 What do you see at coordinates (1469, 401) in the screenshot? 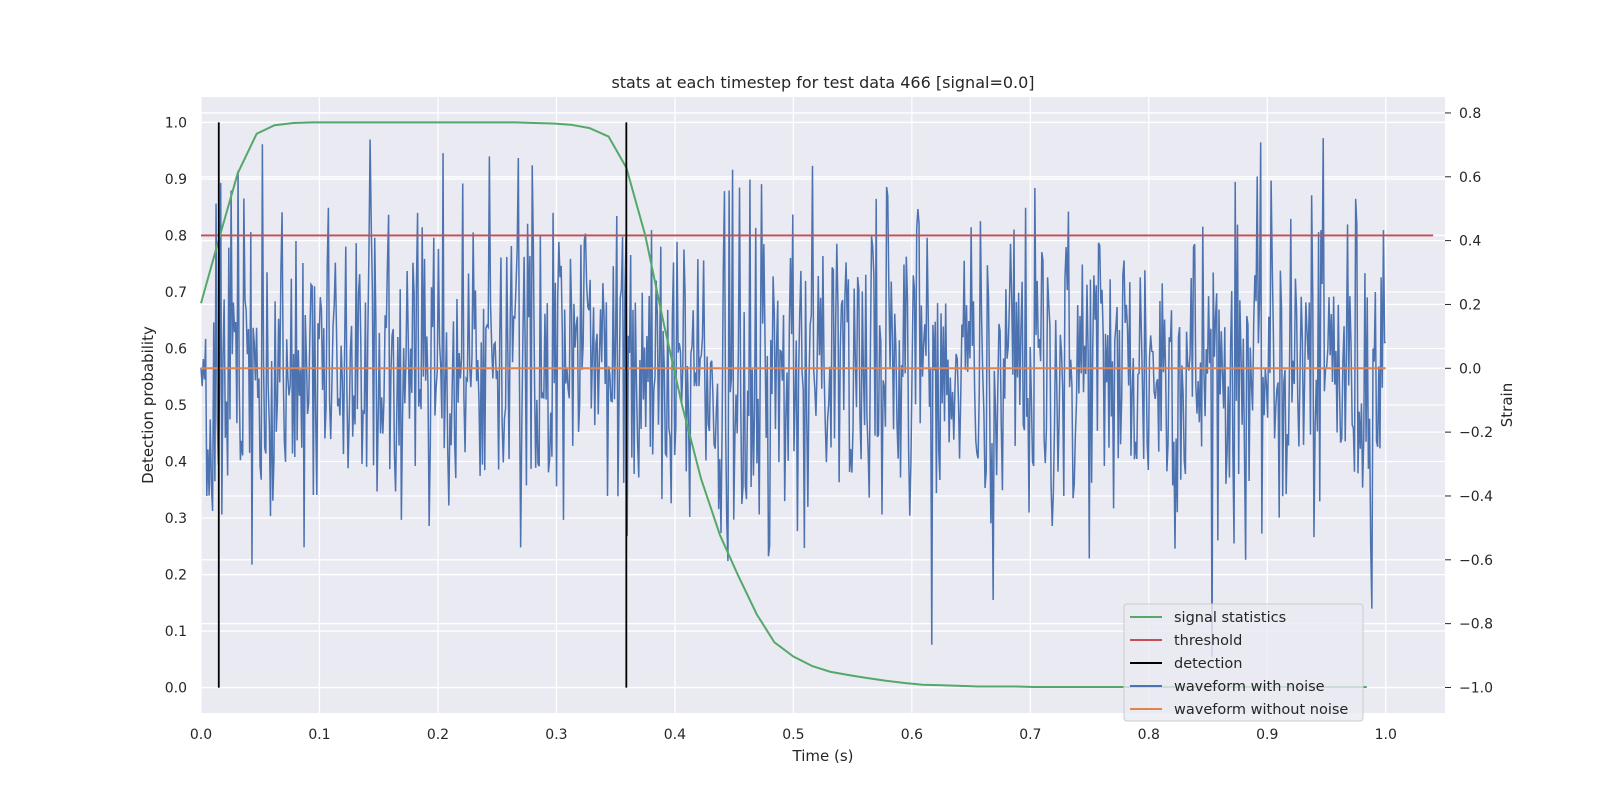
I see `right-y-axis-ticks: −1.0 −0.8 −0.6 −0.4 −0.2 0.0 0.2 0.4 0.6 0.8` at bounding box center [1469, 401].